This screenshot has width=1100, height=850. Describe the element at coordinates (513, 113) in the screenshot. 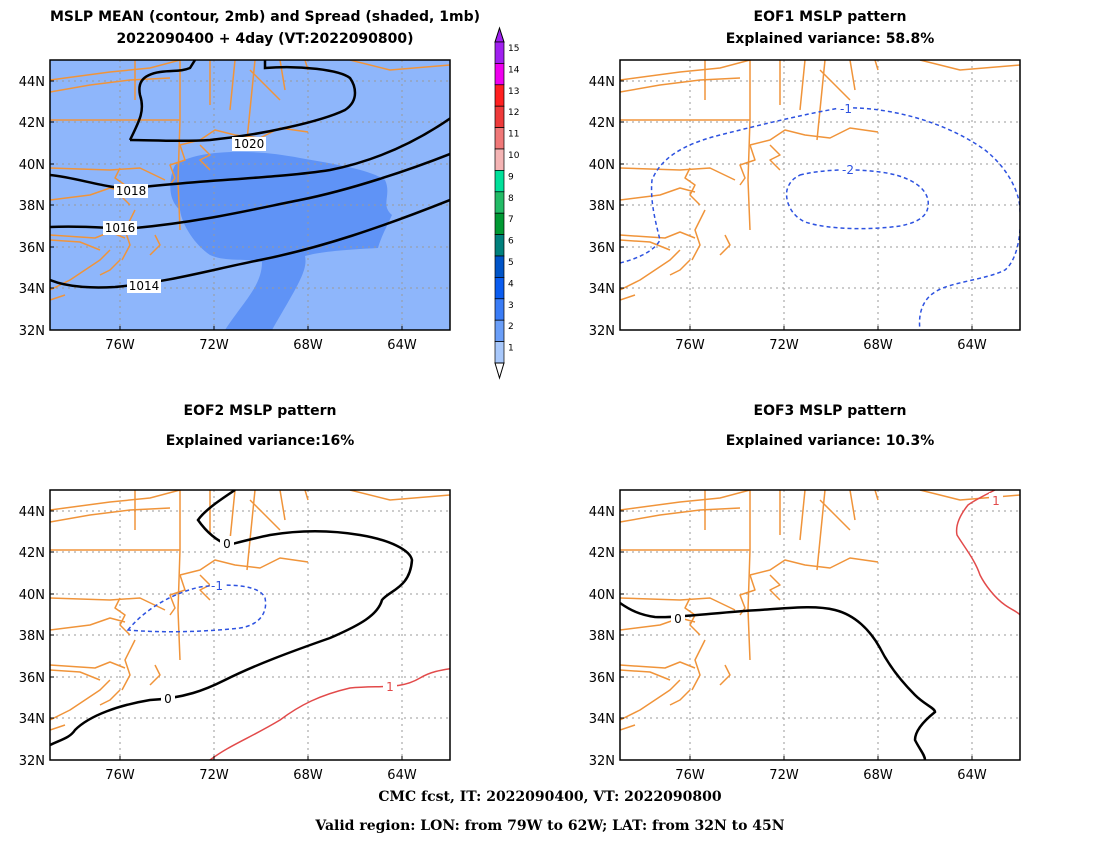

I see `colorbar-label: 12` at that location.